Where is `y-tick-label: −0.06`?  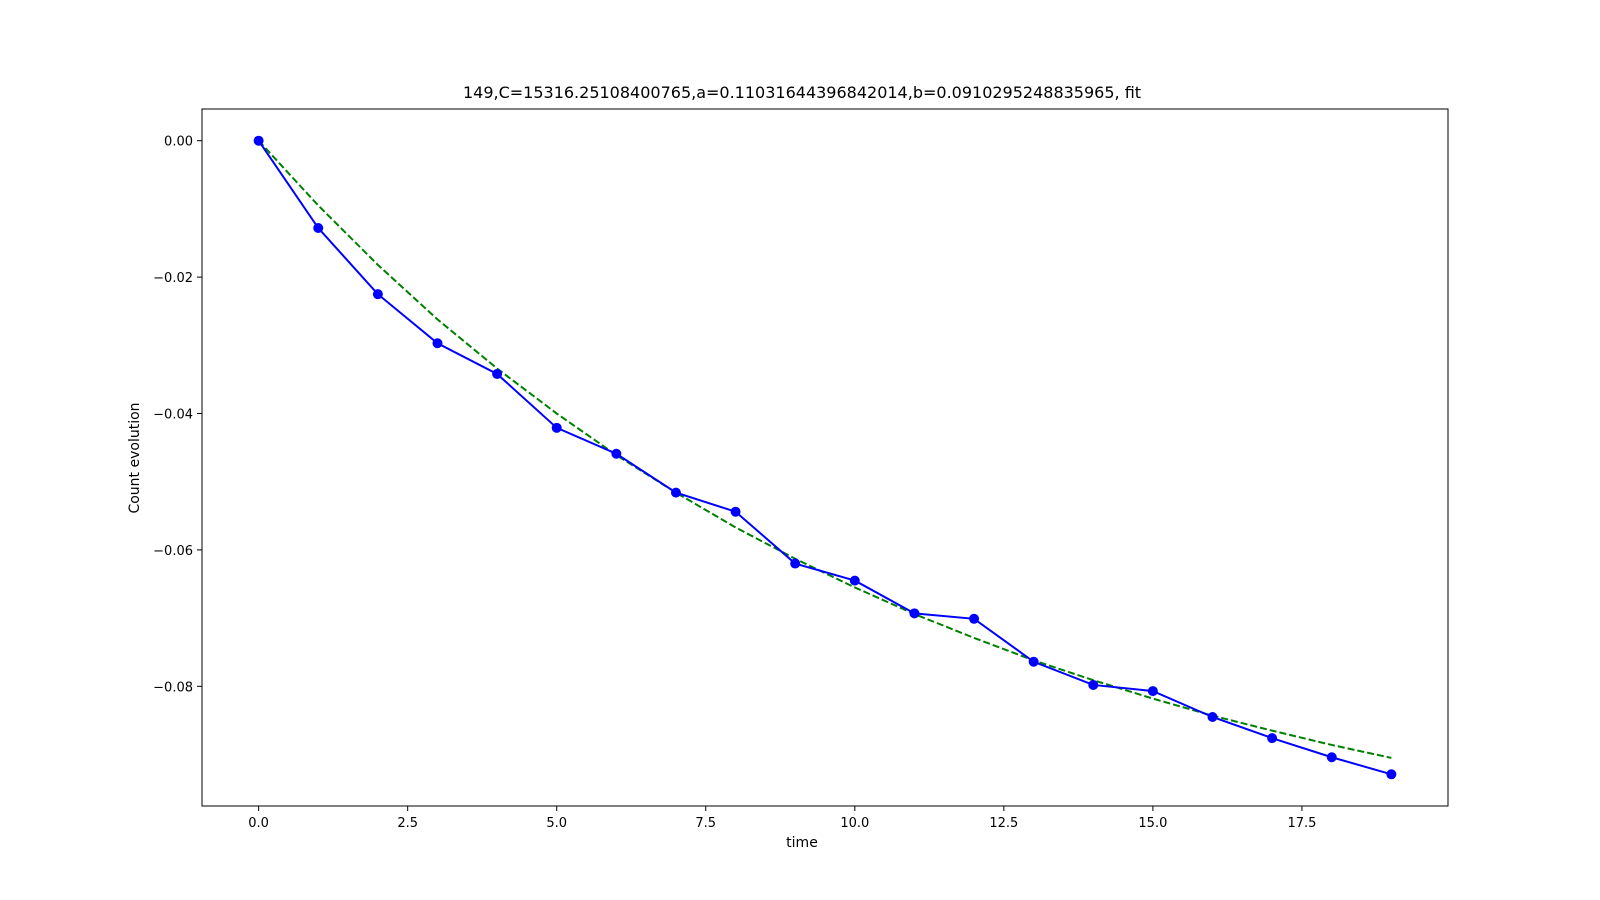
y-tick-label: −0.06 is located at coordinates (173, 551).